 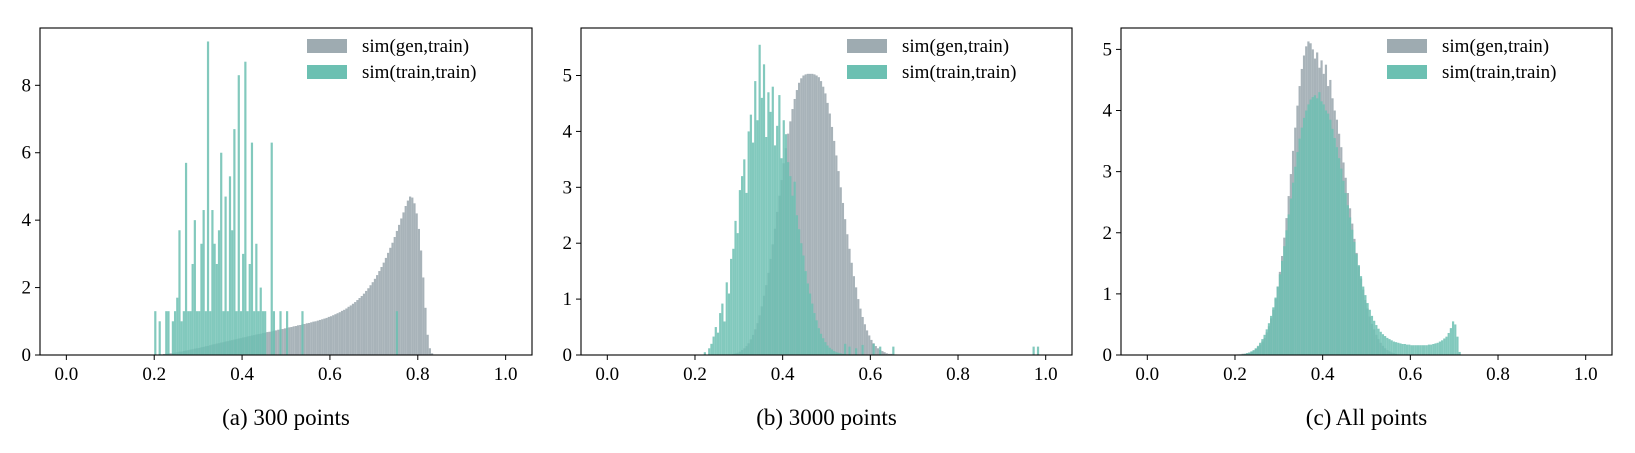 What do you see at coordinates (1108, 233) in the screenshot?
I see `y-tick-label: 2` at bounding box center [1108, 233].